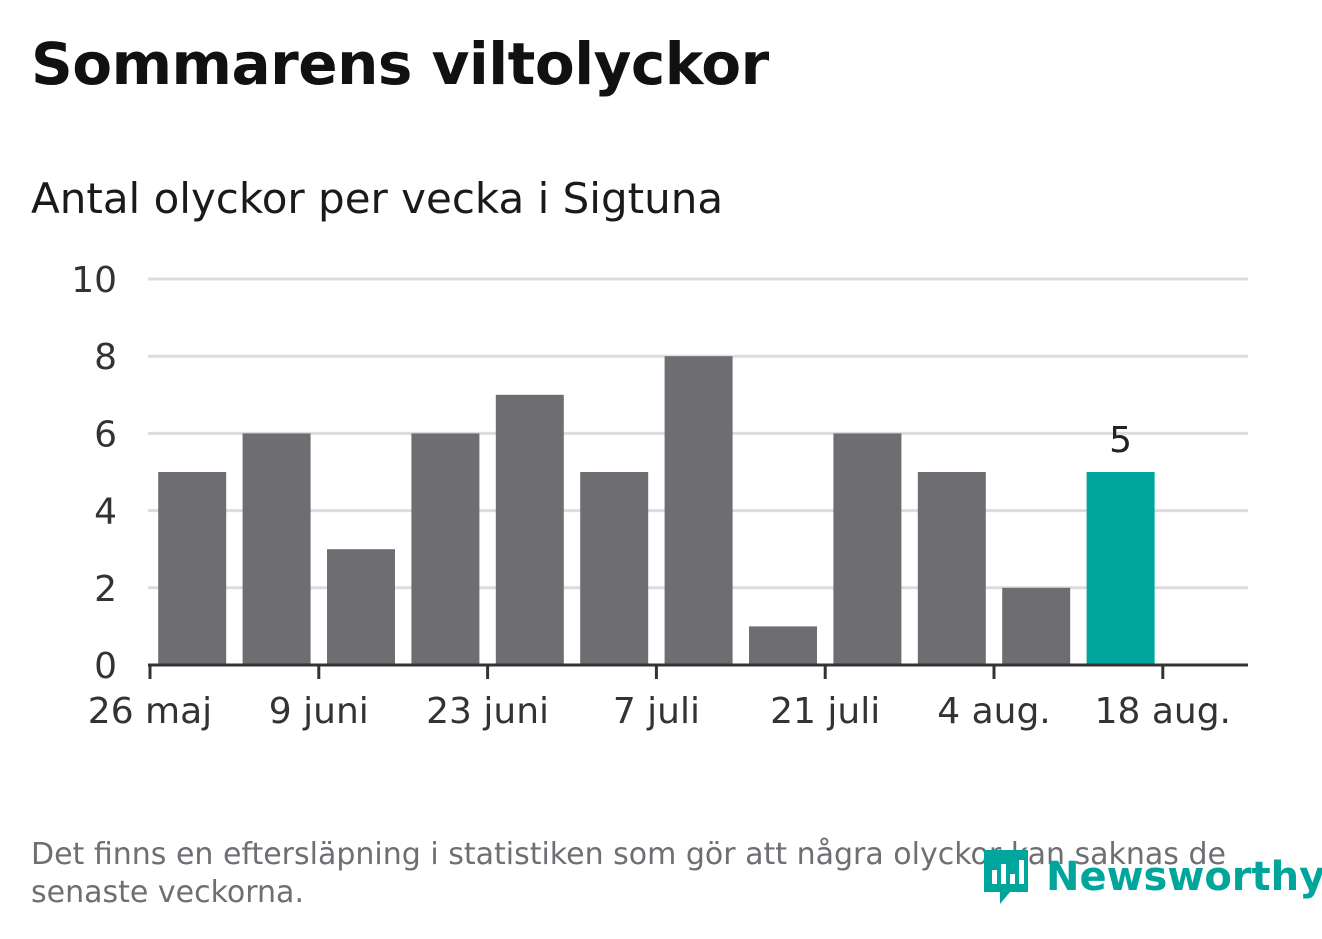 This screenshot has width=1322, height=939. I want to click on x-tick-label: 18 aug., so click(1163, 711).